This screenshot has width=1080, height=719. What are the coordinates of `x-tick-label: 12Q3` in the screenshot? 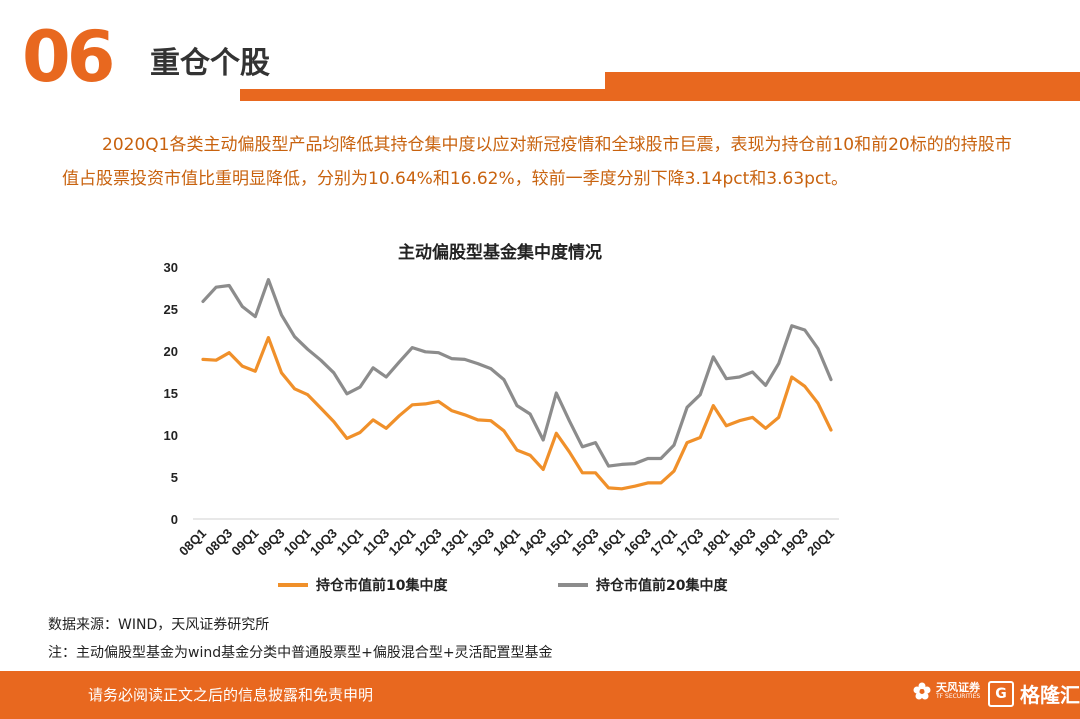 It's located at (428, 542).